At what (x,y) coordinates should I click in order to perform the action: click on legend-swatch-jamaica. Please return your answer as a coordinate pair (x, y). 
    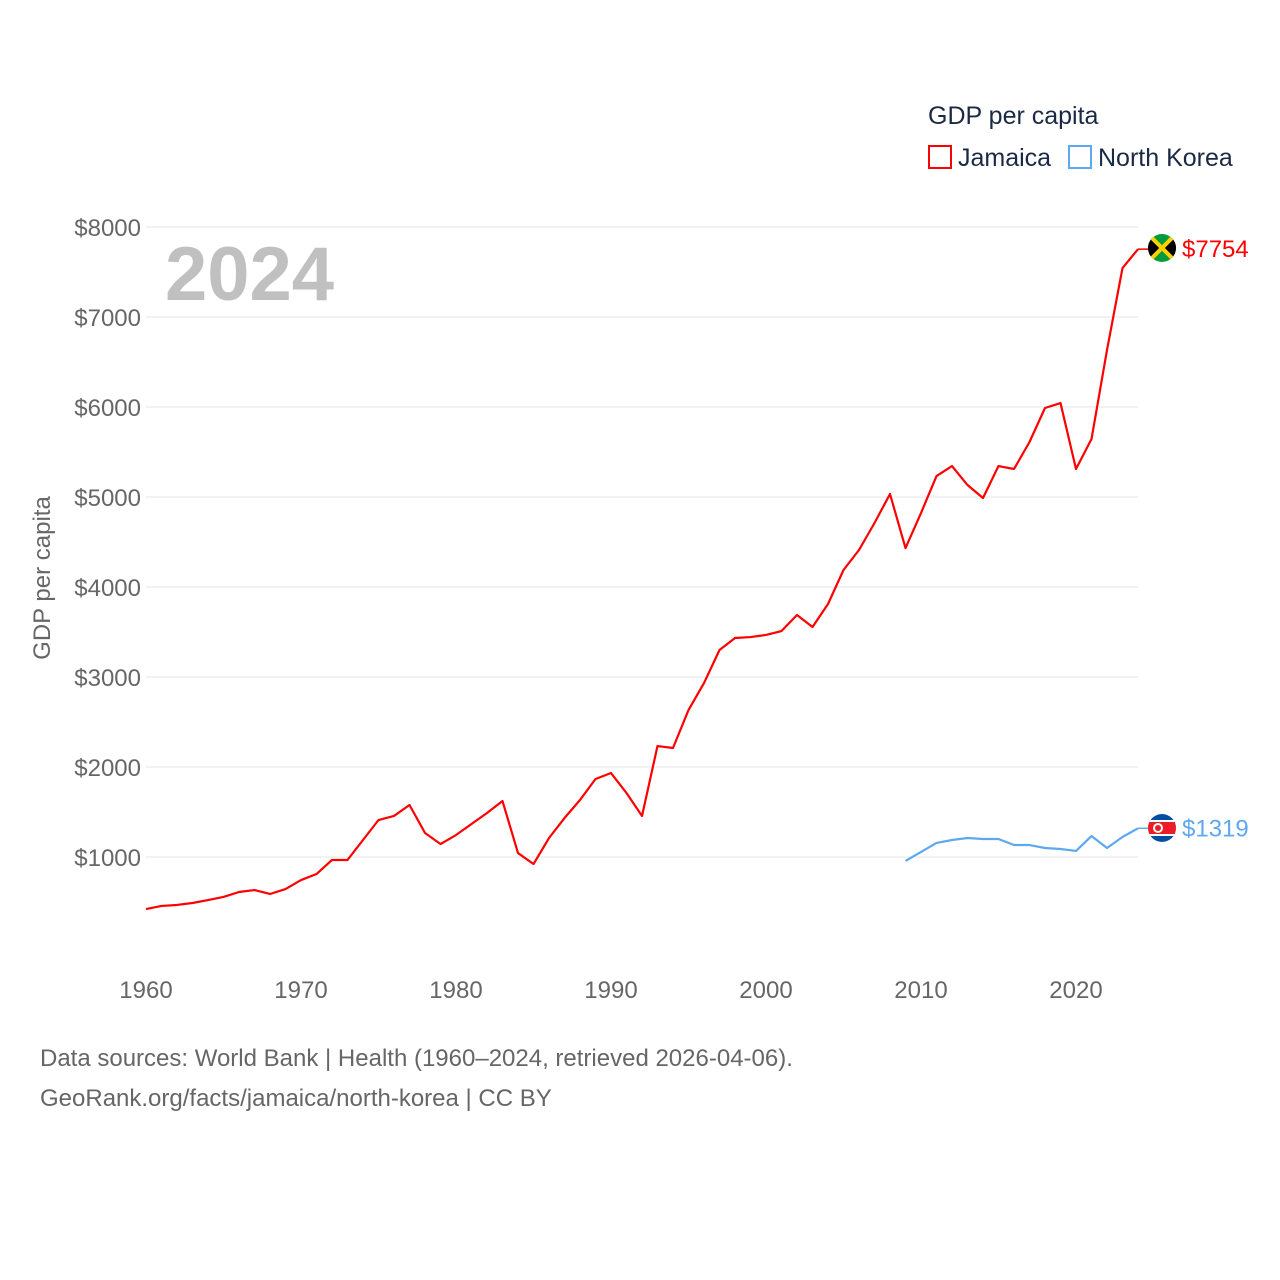
    Looking at the image, I should click on (940, 157).